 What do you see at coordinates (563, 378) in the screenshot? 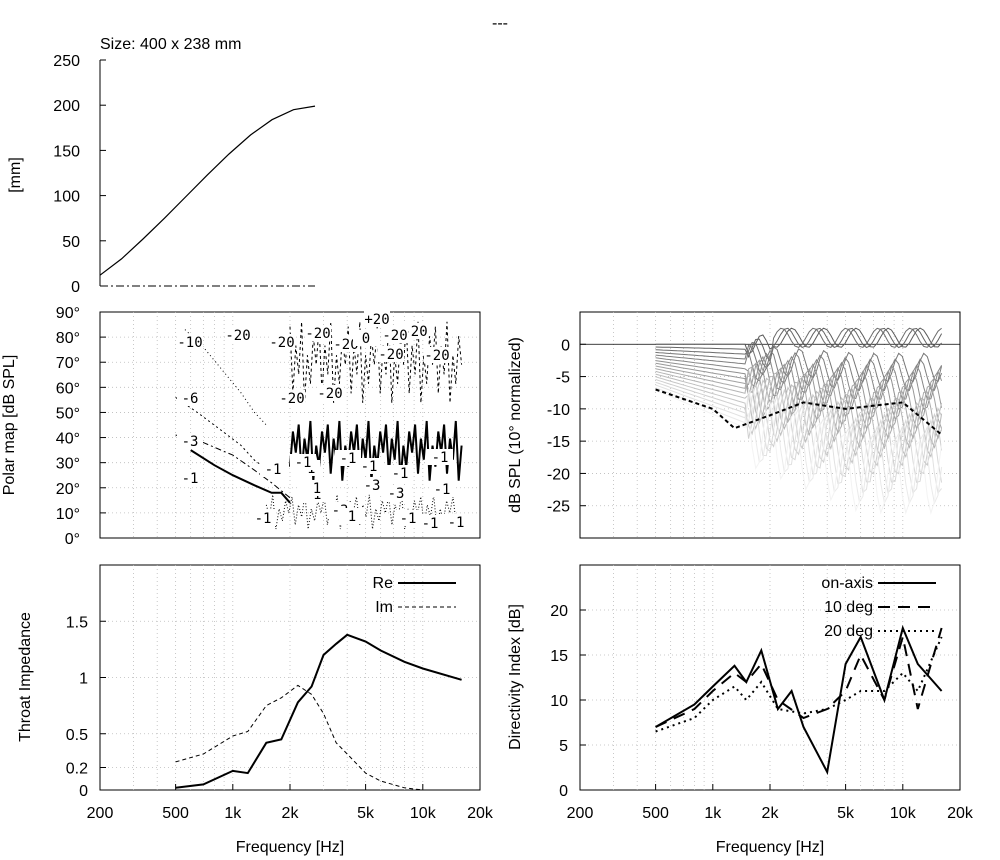
I see `spl-ytick-label: -5` at bounding box center [563, 378].